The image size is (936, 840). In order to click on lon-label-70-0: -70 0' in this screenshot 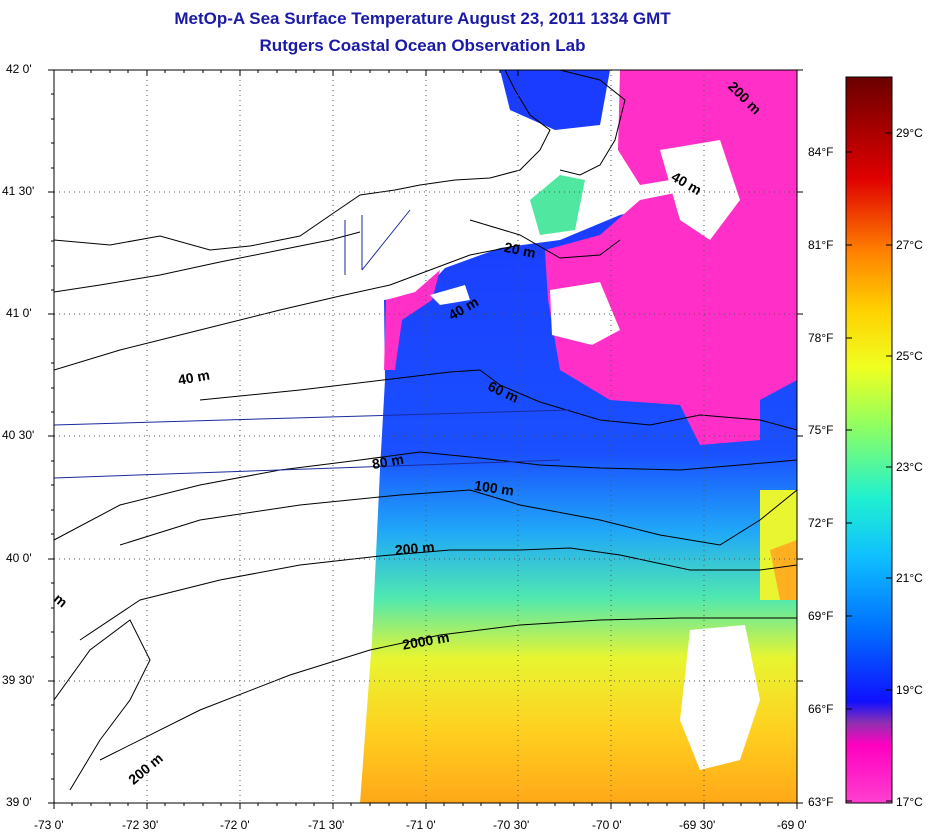, I will do `click(607, 825)`.